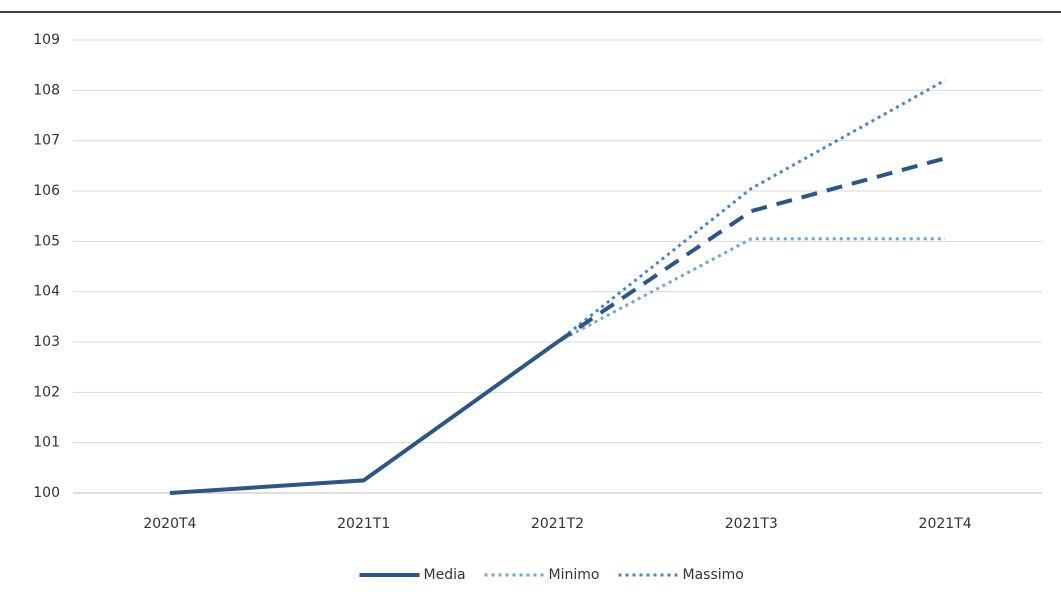  I want to click on y-tick-label: 104, so click(46, 292).